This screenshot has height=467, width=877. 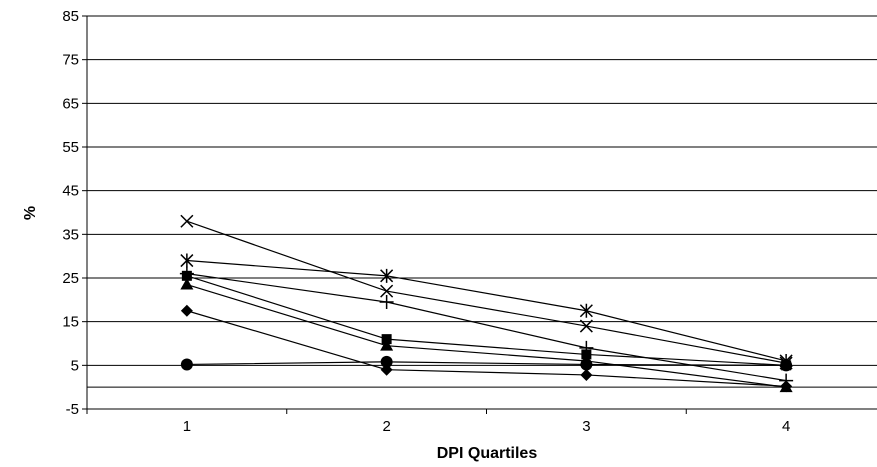 What do you see at coordinates (70, 278) in the screenshot?
I see `y-tick-label: 25` at bounding box center [70, 278].